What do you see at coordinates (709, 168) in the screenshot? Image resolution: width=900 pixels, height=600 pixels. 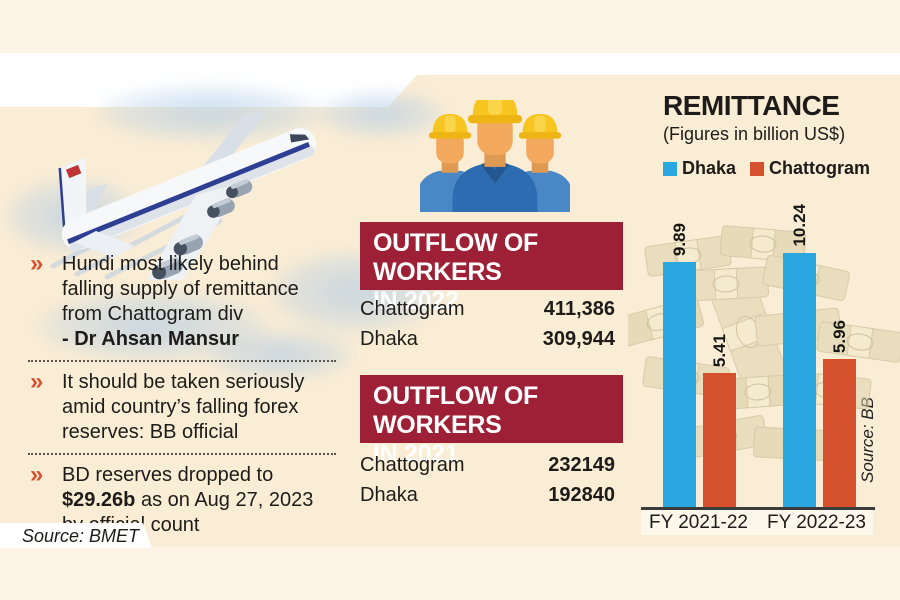 I see `legend-label: Dhaka` at bounding box center [709, 168].